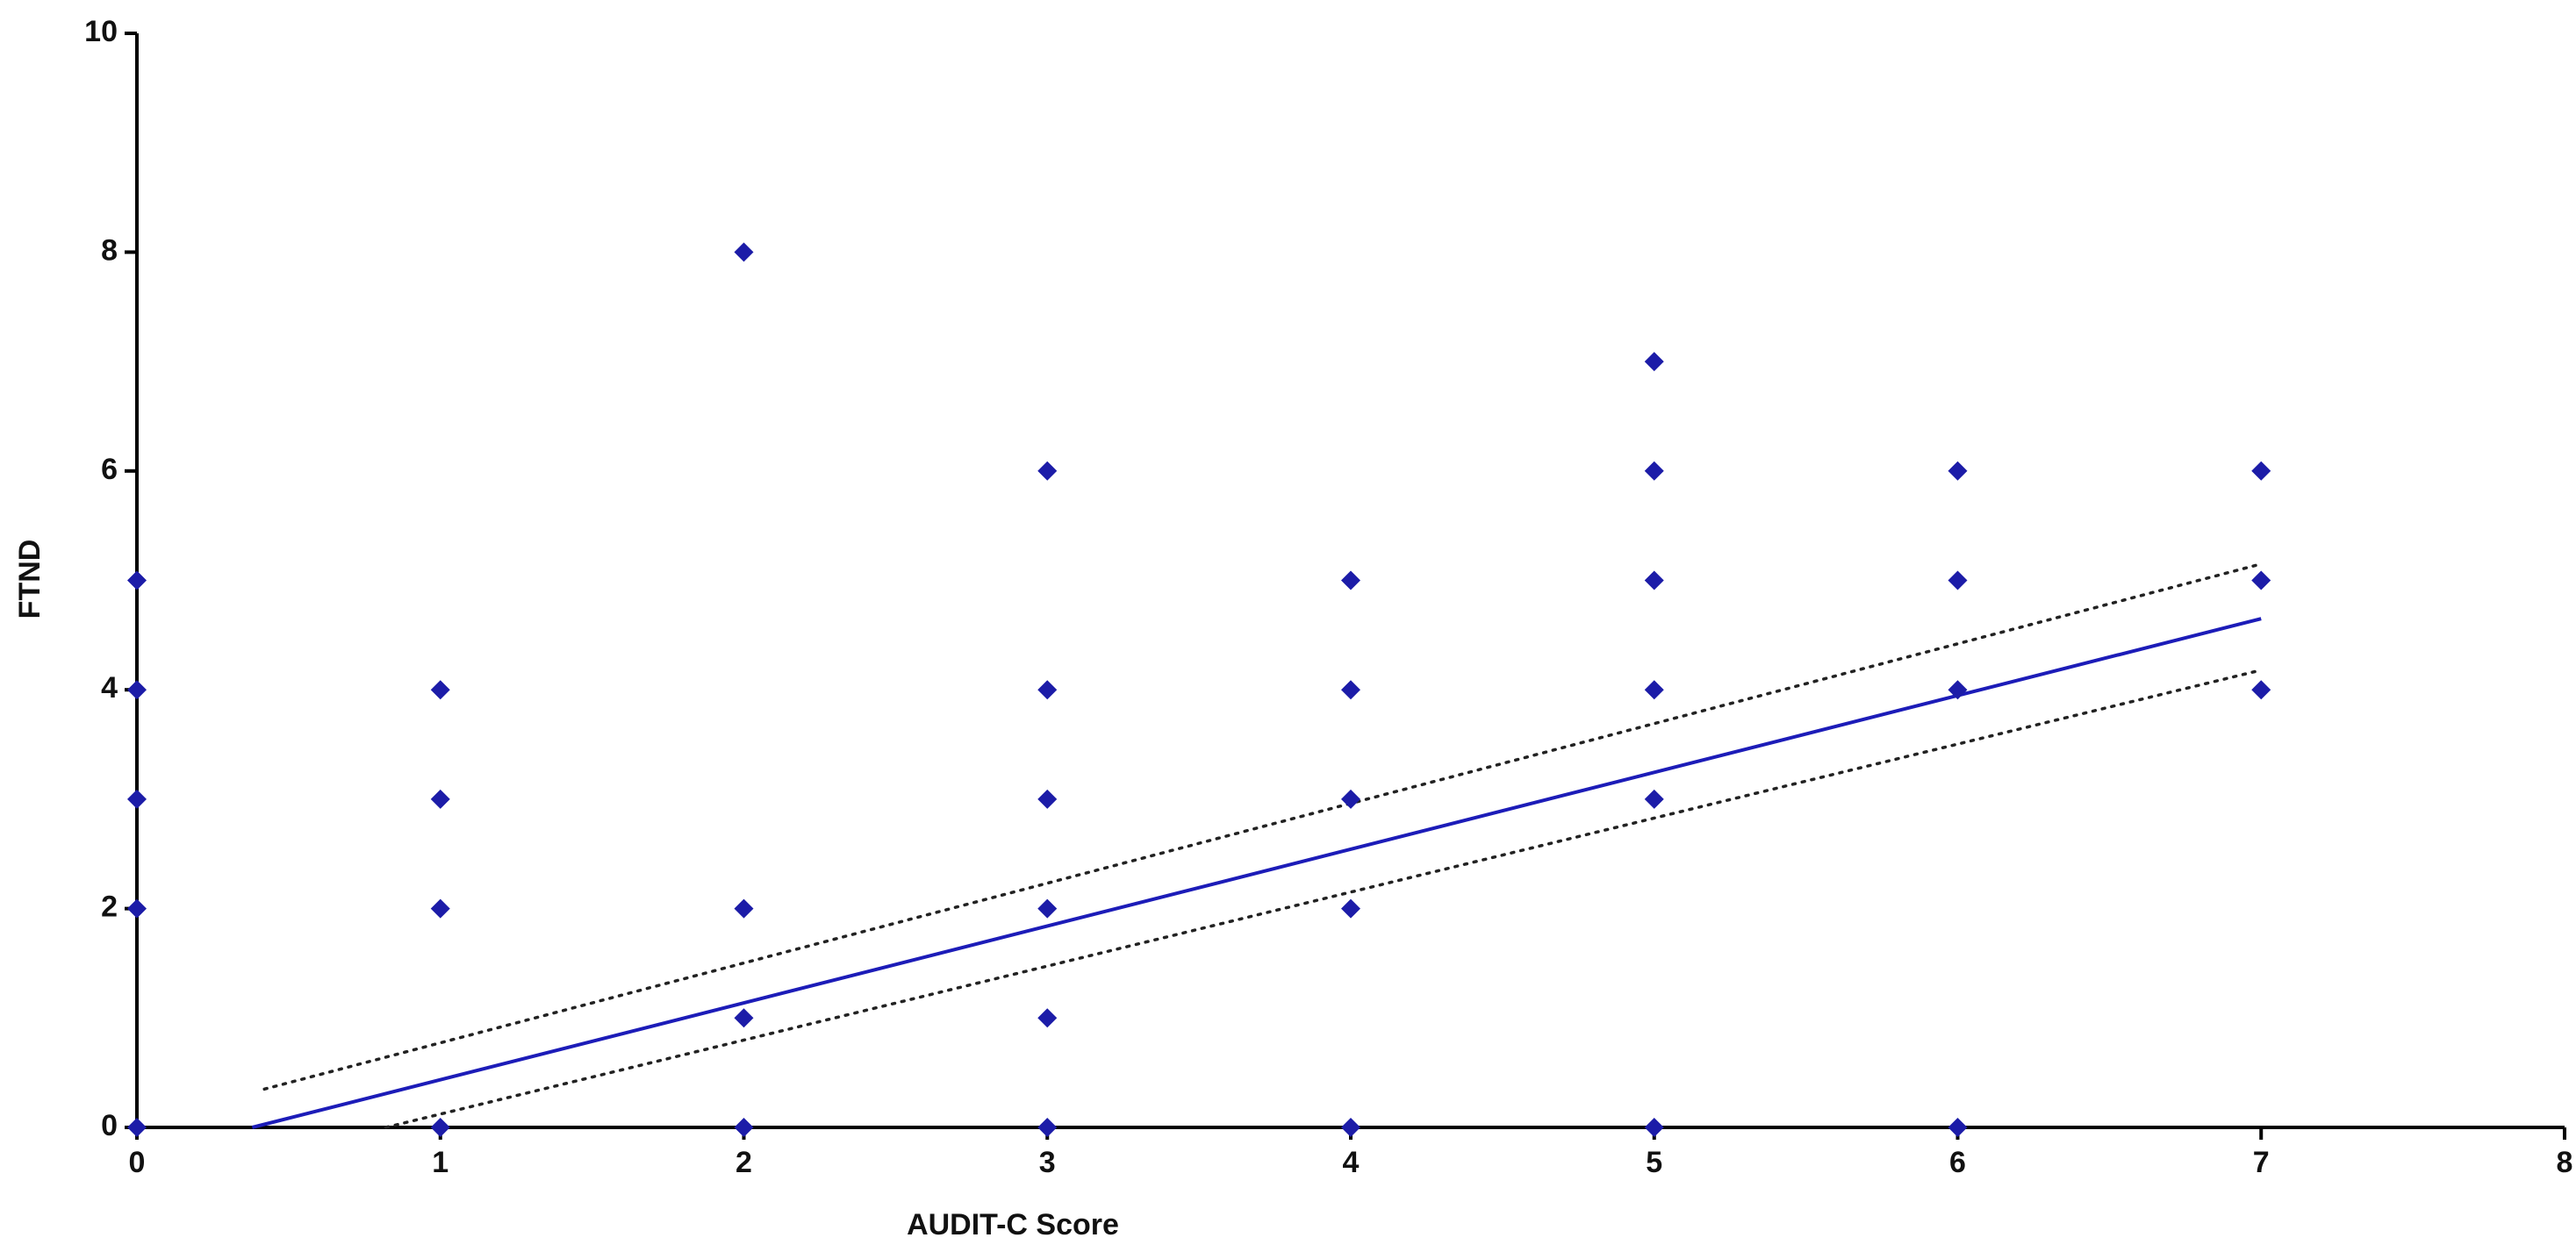 This screenshot has height=1252, width=2576. Describe the element at coordinates (137, 1162) in the screenshot. I see `x-tick-label: 0` at that location.